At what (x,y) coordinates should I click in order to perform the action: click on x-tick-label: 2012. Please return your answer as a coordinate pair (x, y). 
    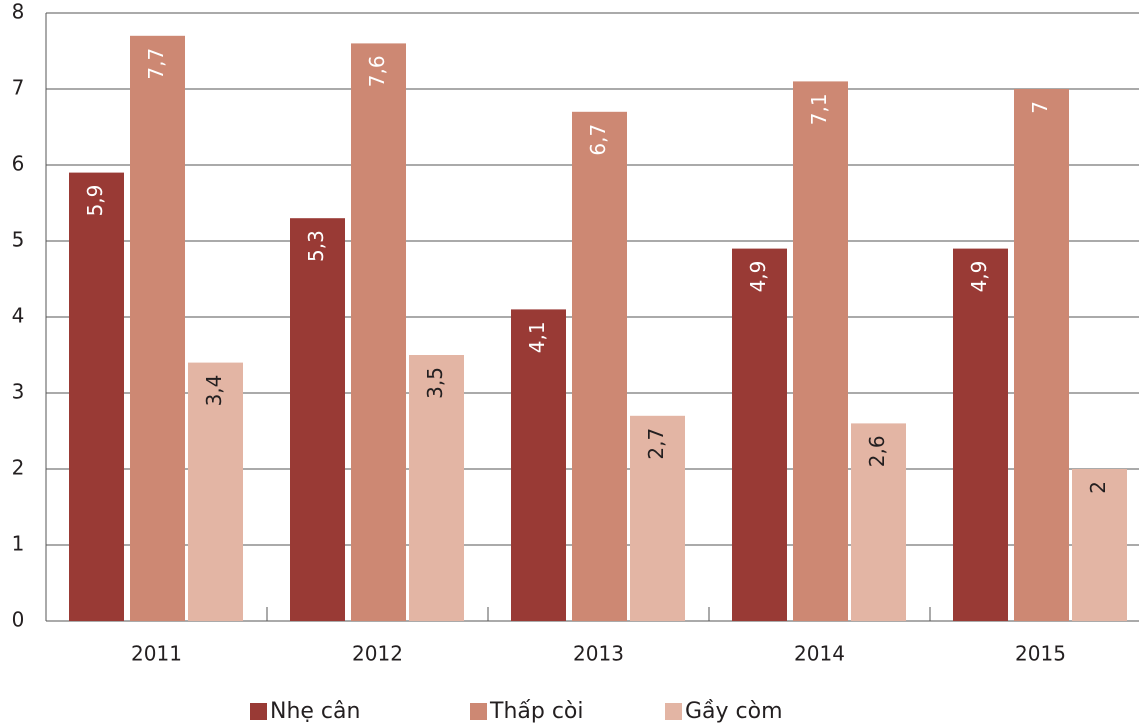
    Looking at the image, I should click on (377, 654).